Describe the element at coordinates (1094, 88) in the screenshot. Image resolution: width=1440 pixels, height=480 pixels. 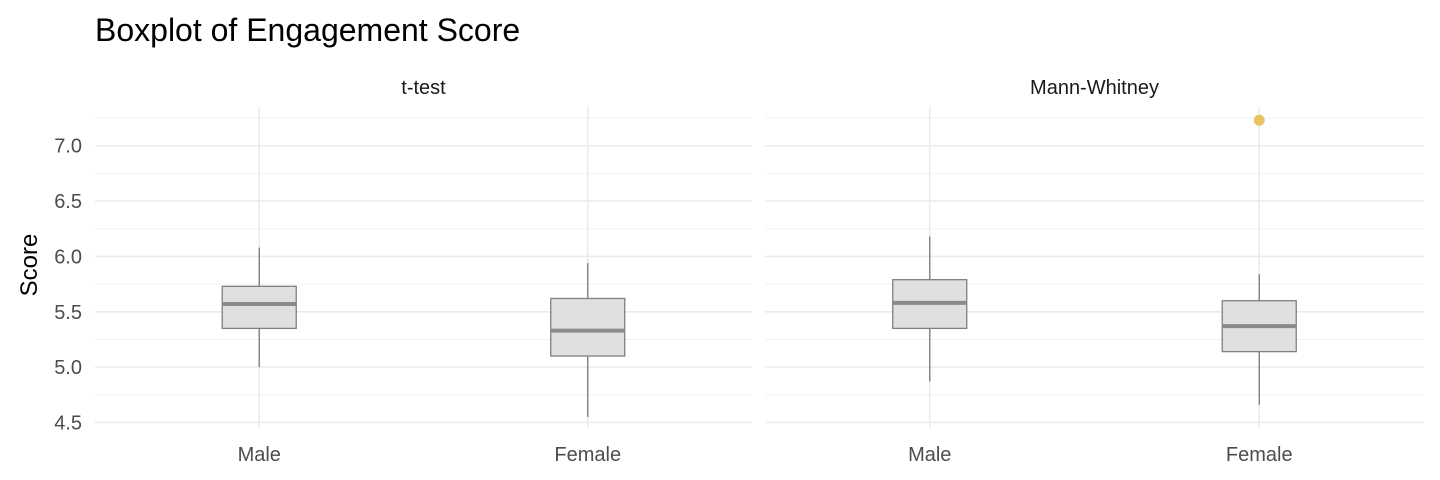
I see `facet-strip-label: Mann-Whitney` at that location.